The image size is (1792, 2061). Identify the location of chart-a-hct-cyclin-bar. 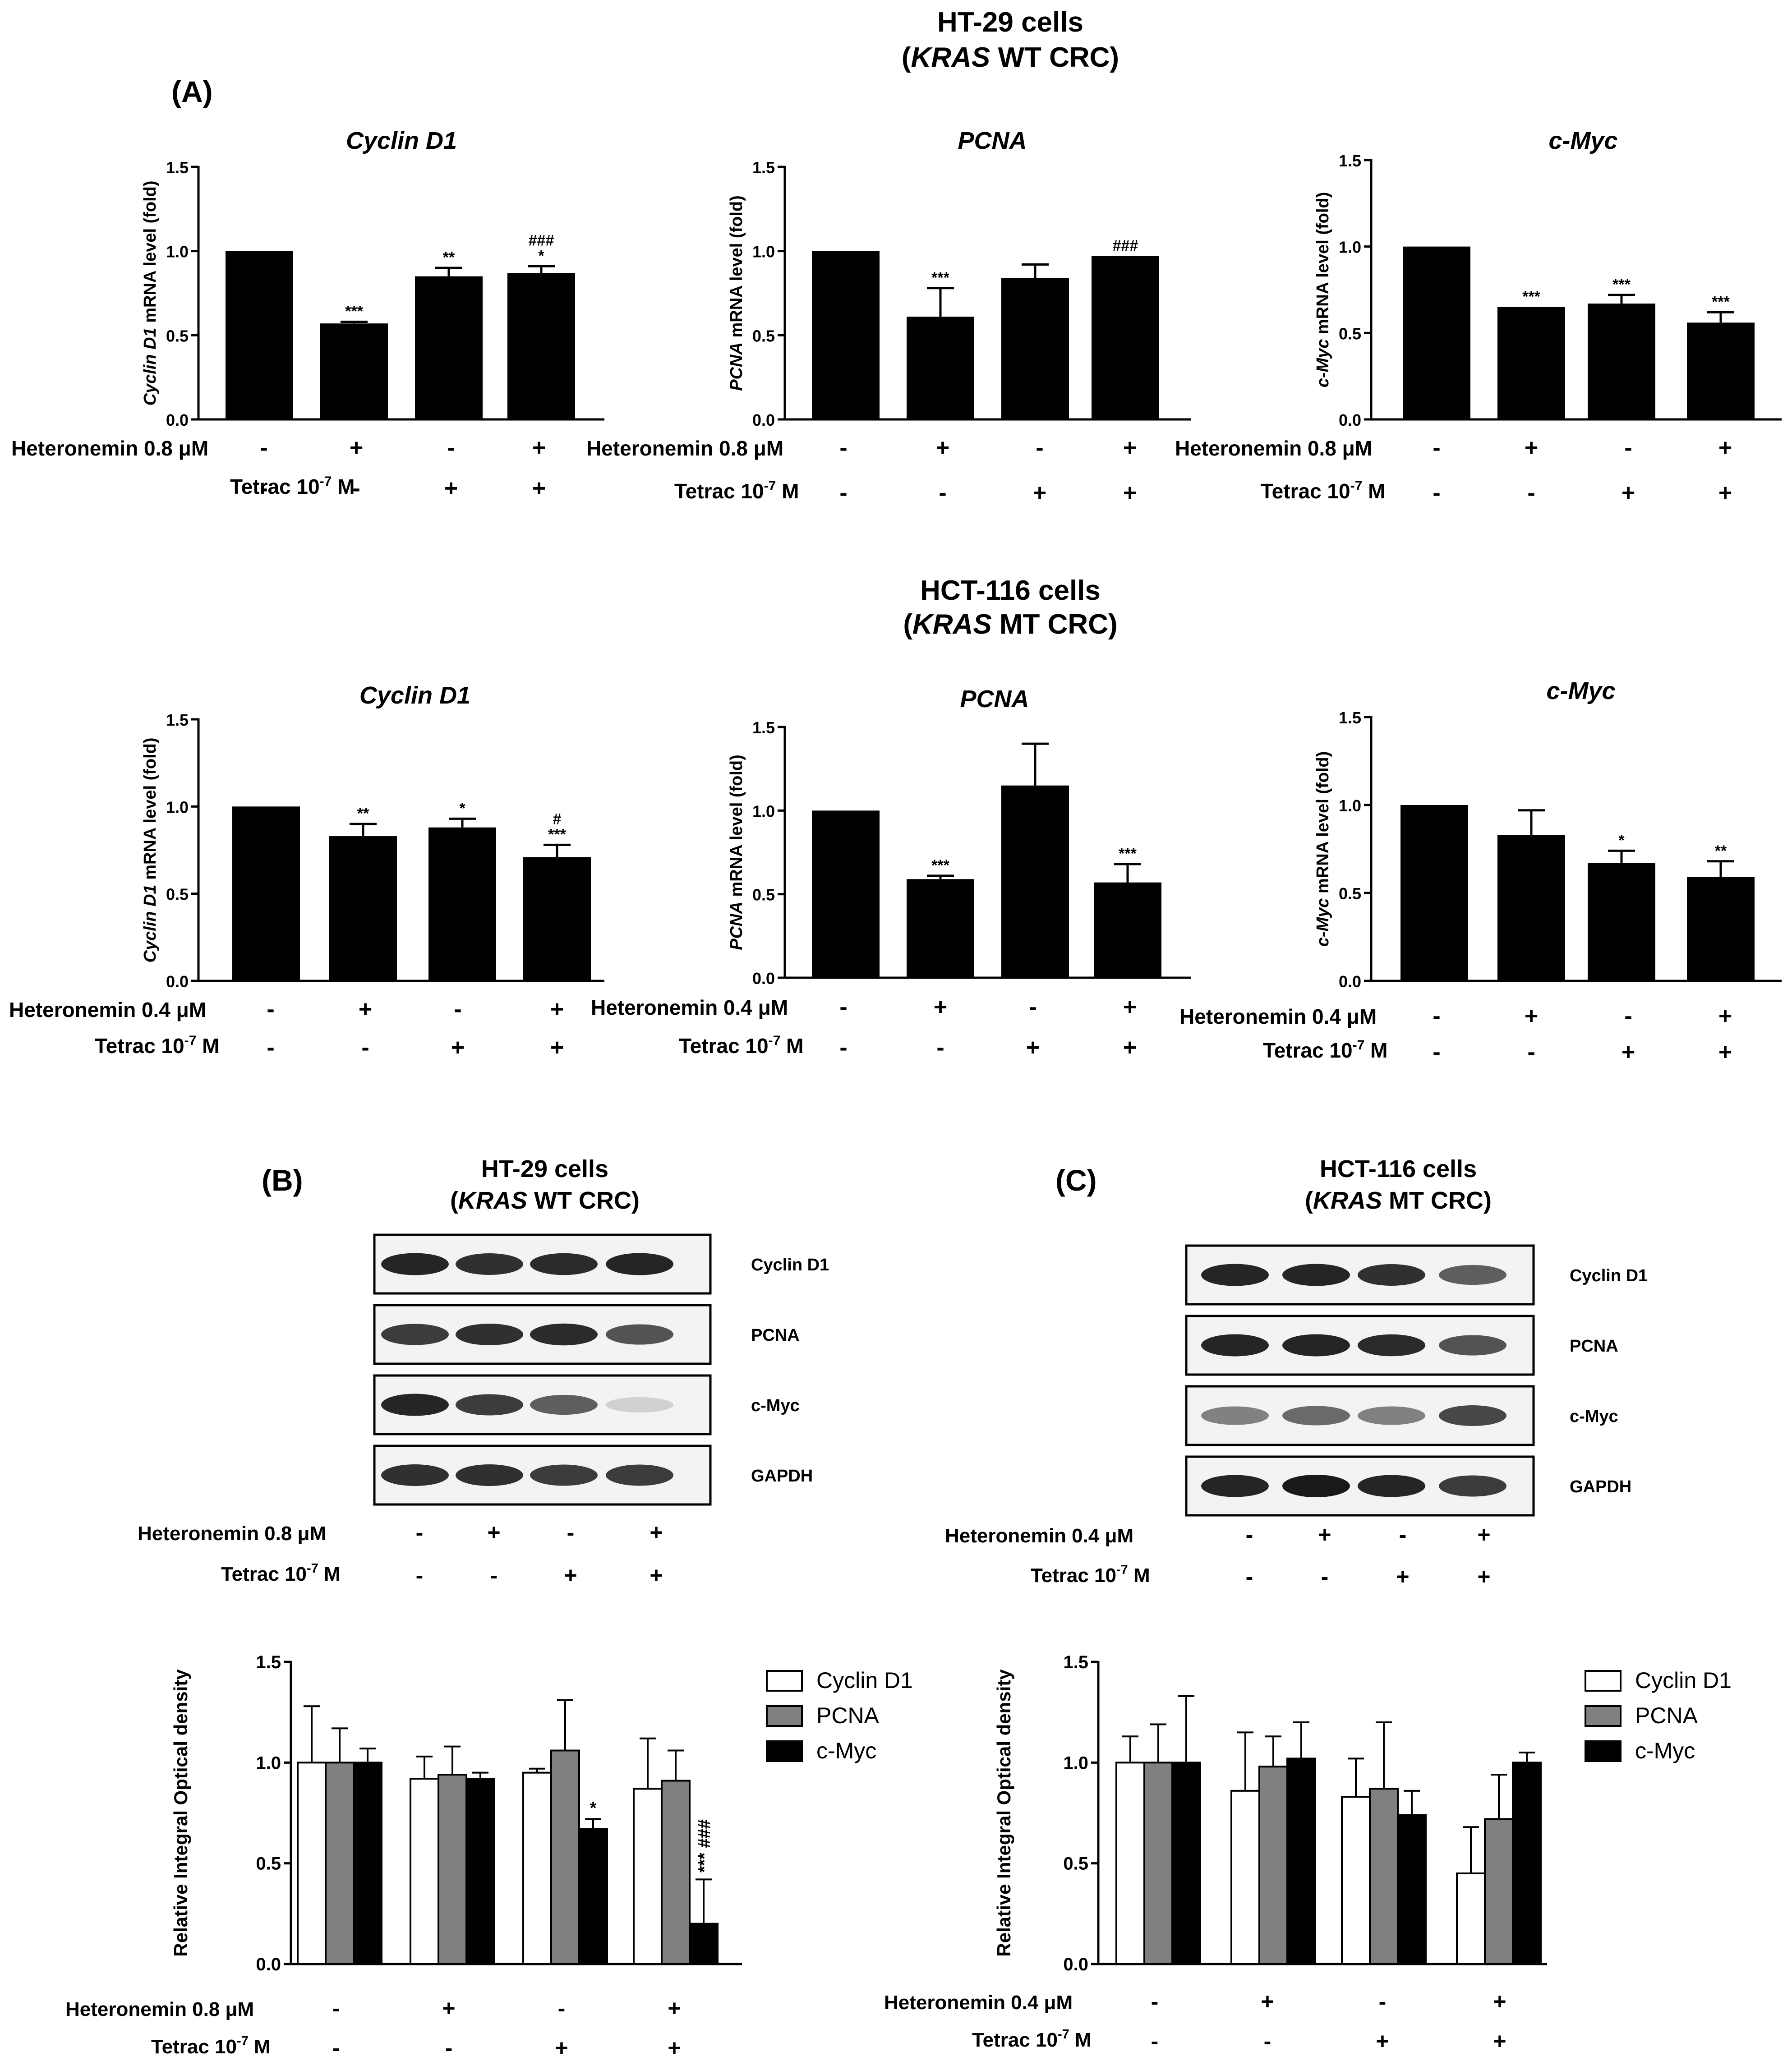
(266, 893).